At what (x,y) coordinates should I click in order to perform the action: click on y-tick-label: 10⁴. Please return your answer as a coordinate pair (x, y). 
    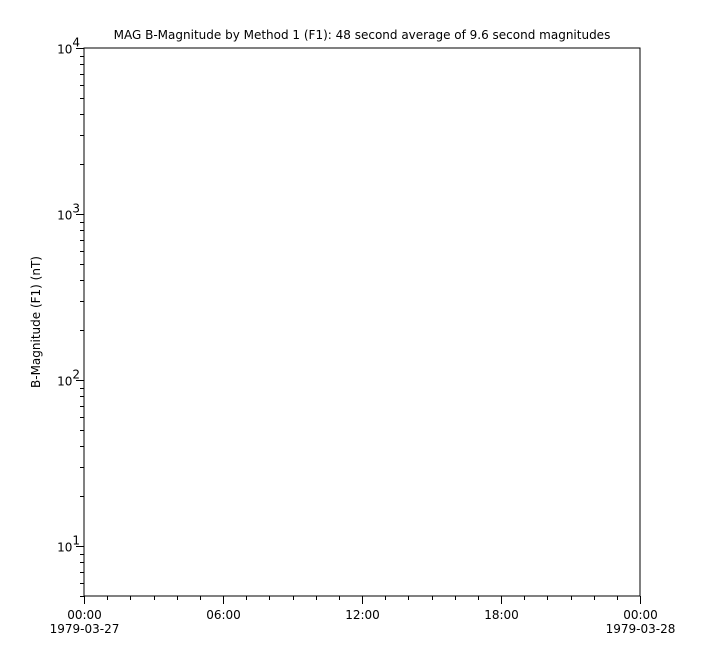
    Looking at the image, I should click on (68, 46).